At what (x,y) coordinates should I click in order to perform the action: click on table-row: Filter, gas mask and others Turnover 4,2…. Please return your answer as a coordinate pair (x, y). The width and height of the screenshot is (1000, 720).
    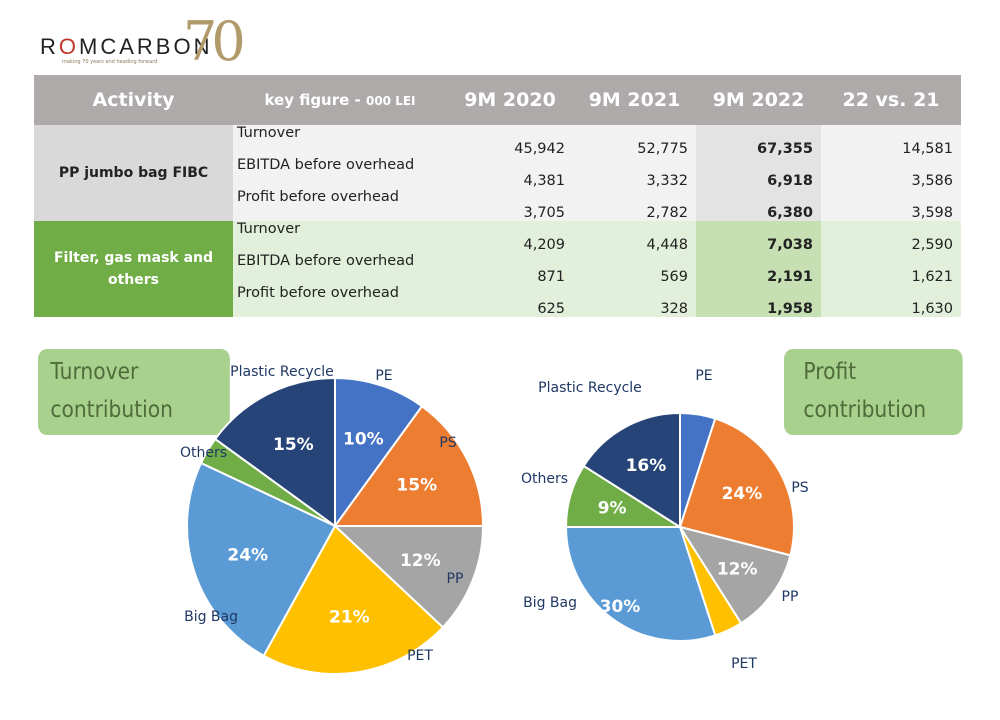
    Looking at the image, I should click on (497, 269).